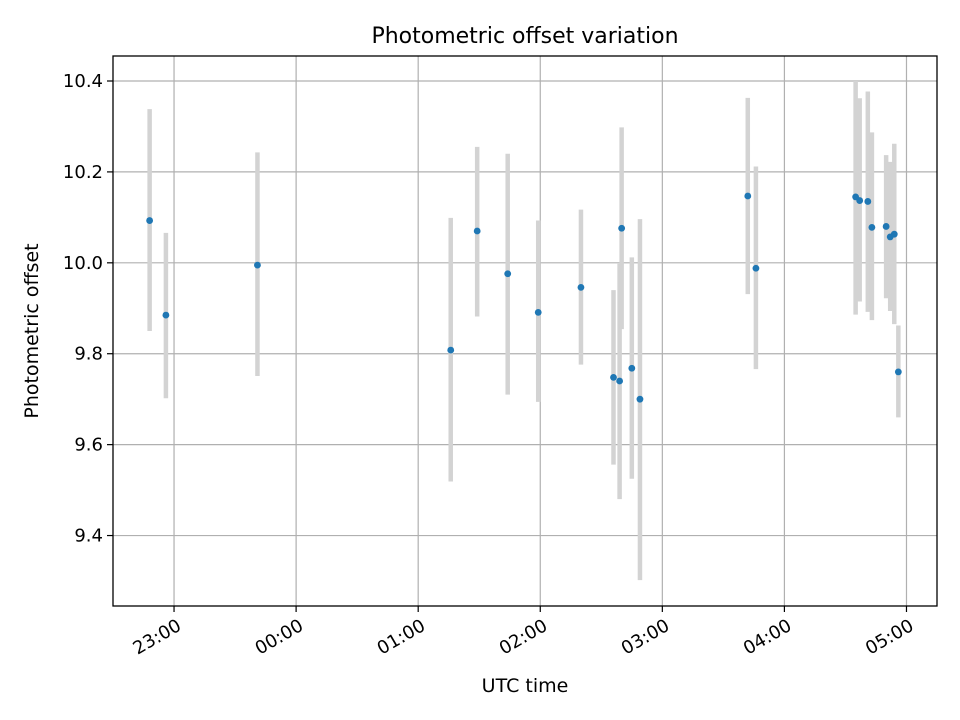  Describe the element at coordinates (88, 354) in the screenshot. I see `y-tick-label: 9.8` at that location.